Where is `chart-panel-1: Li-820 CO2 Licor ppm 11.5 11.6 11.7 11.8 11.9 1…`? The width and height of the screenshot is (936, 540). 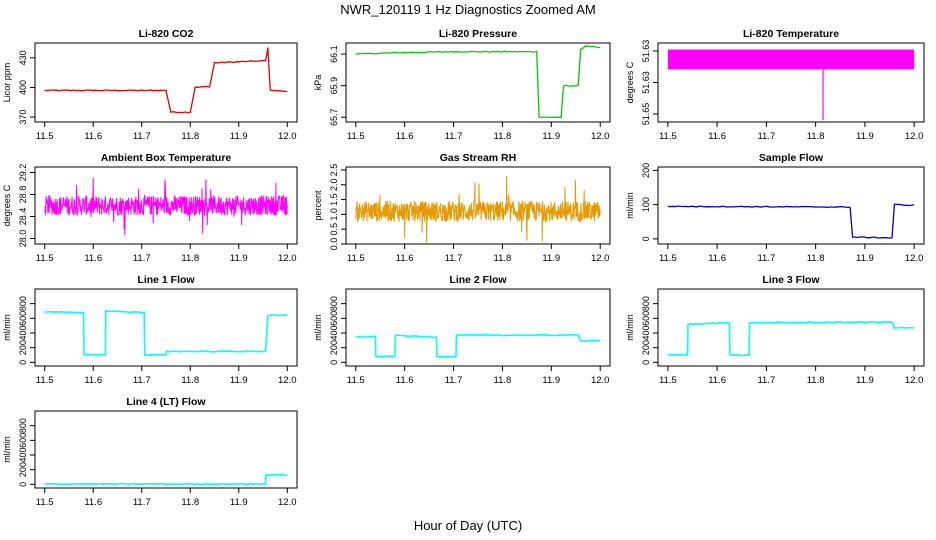 chart-panel-1: Li-820 CO2 Licor ppm 11.5 11.6 11.7 11.8 11.9 1… is located at coordinates (150, 85).